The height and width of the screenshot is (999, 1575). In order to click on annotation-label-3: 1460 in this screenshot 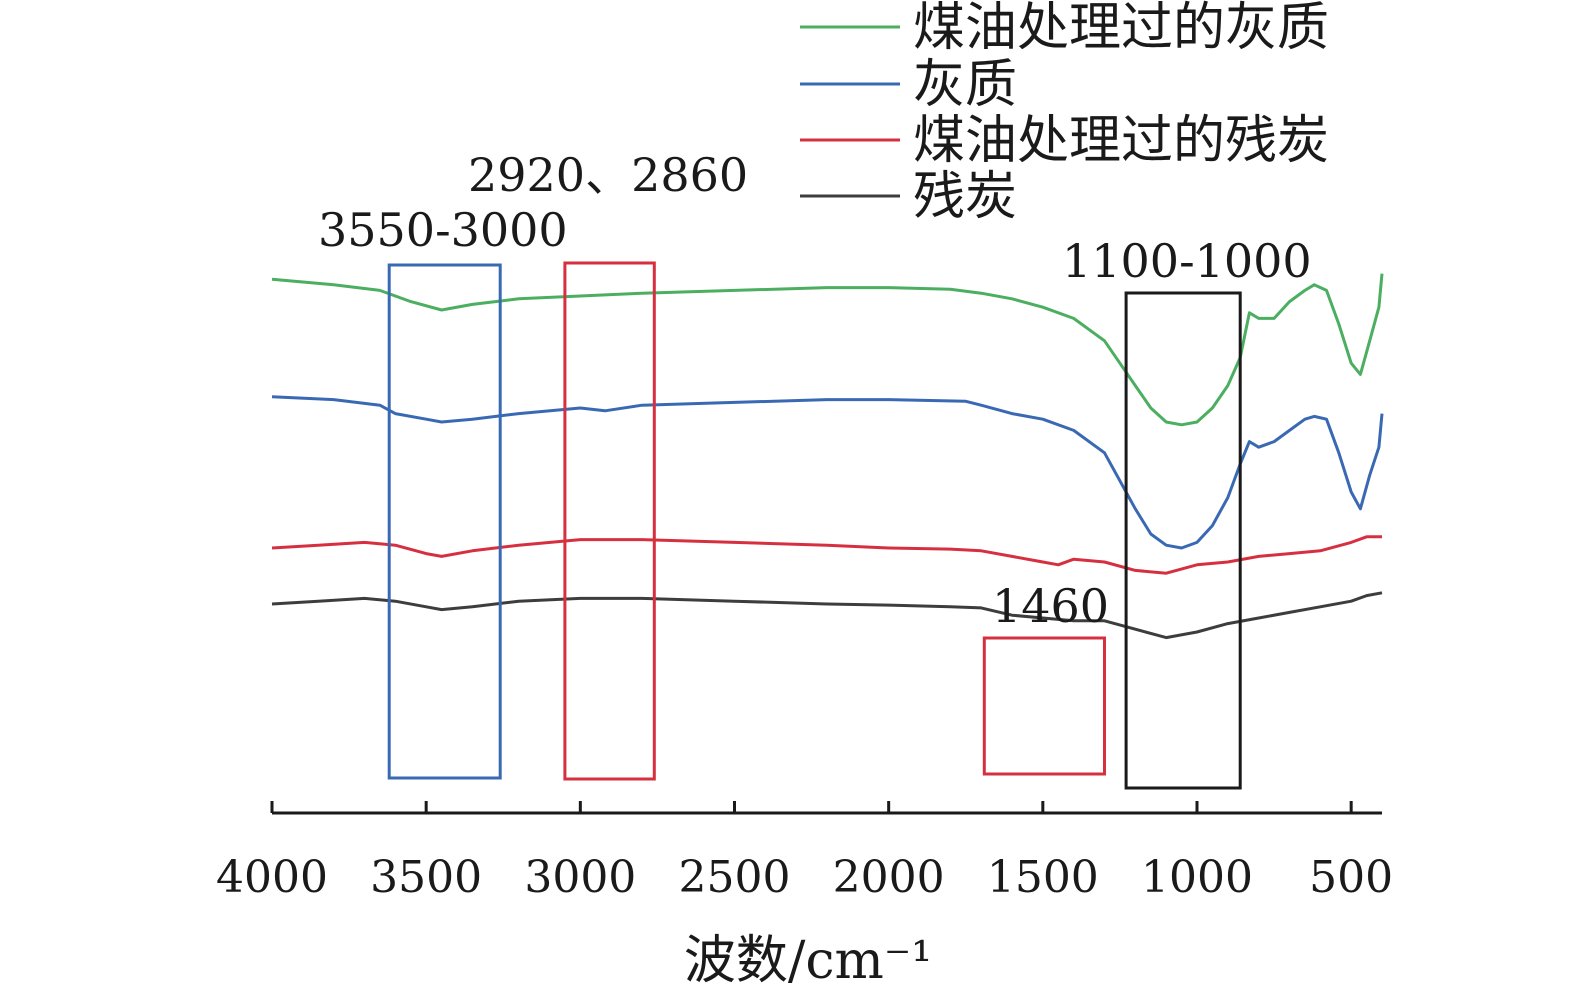, I will do `click(1050, 606)`.